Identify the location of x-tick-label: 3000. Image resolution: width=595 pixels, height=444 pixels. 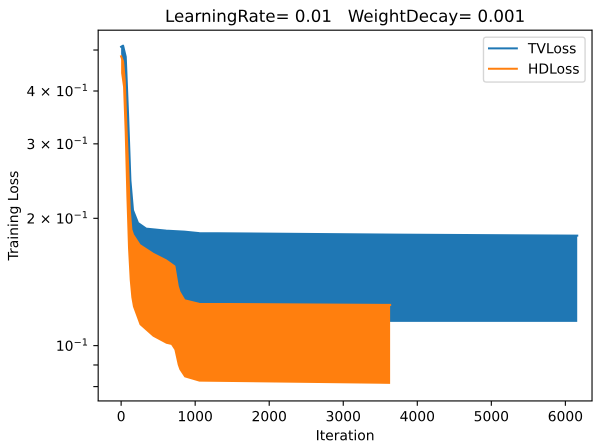
(343, 416).